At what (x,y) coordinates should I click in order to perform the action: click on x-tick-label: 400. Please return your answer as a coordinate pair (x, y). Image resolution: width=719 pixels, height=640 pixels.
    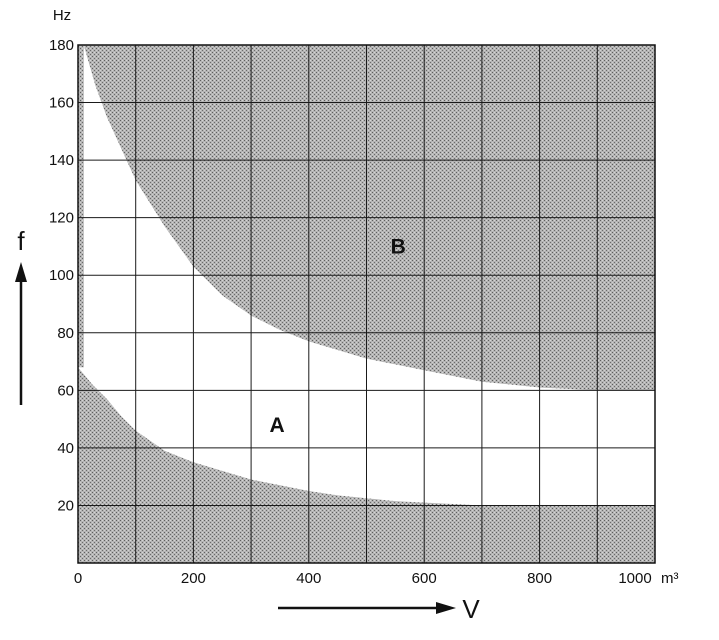
    Looking at the image, I should click on (308, 578).